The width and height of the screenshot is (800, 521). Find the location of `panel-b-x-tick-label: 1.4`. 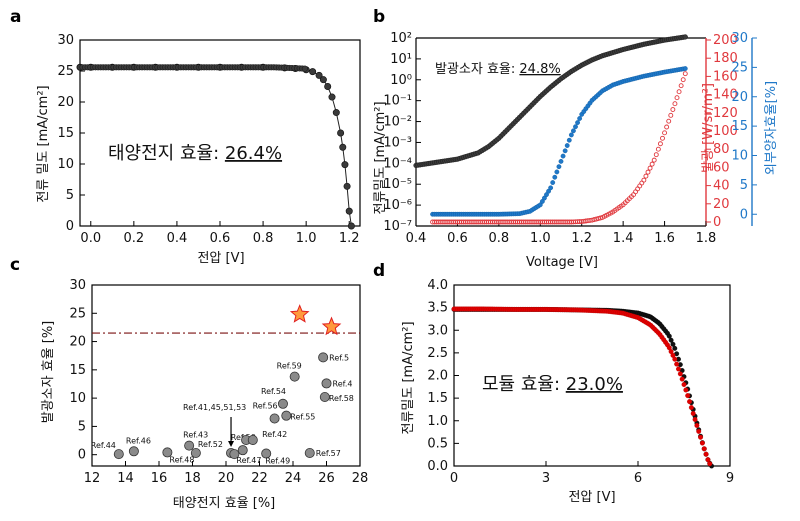

panel-b-x-tick-label: 1.4 is located at coordinates (623, 238).